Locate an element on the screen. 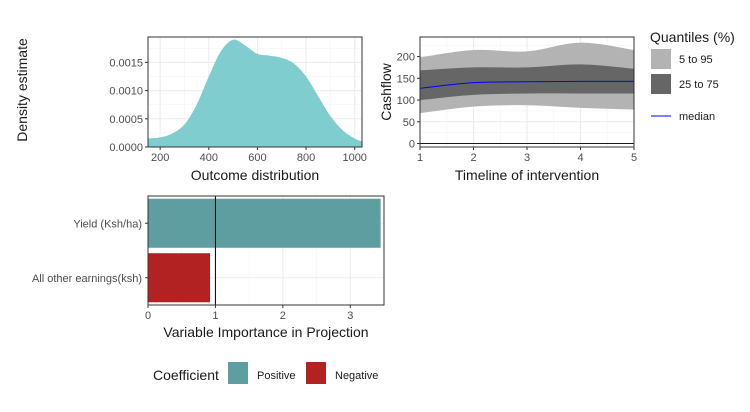 This screenshot has width=750, height=412. density-x-tick-label: 400 is located at coordinates (209, 158).